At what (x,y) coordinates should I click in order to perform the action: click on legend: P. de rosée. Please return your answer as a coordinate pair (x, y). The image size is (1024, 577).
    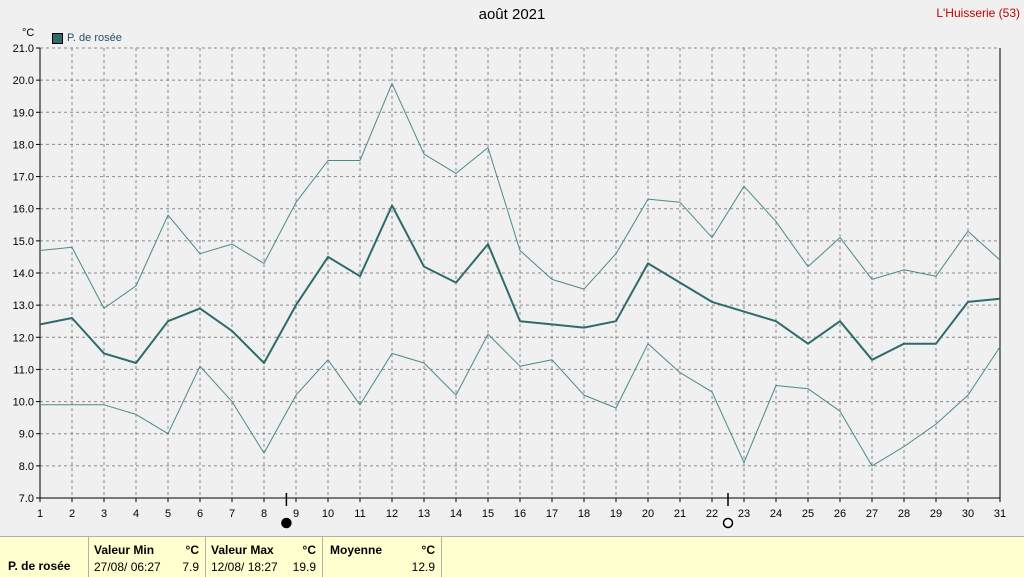
    Looking at the image, I should click on (87, 38).